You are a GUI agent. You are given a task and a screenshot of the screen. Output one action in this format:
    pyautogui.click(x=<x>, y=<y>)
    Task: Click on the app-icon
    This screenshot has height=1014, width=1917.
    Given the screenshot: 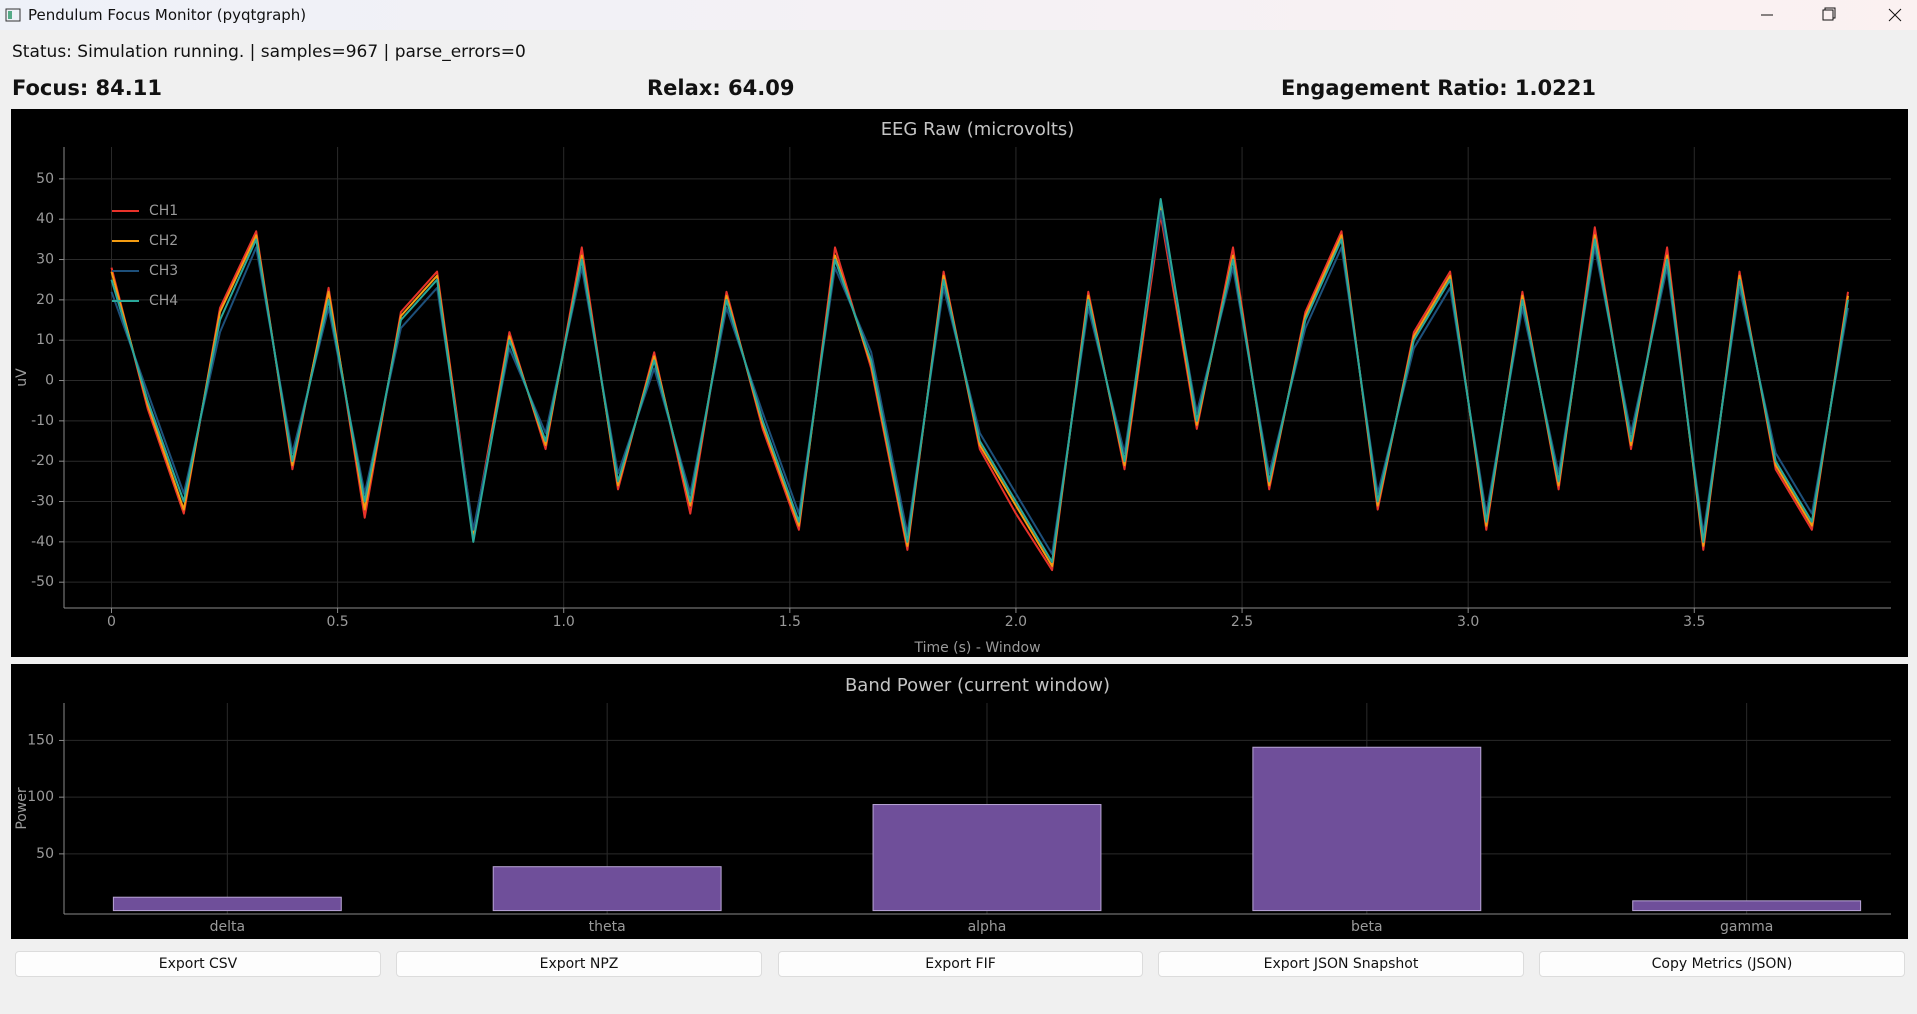 What is the action you would take?
    pyautogui.click(x=13, y=15)
    